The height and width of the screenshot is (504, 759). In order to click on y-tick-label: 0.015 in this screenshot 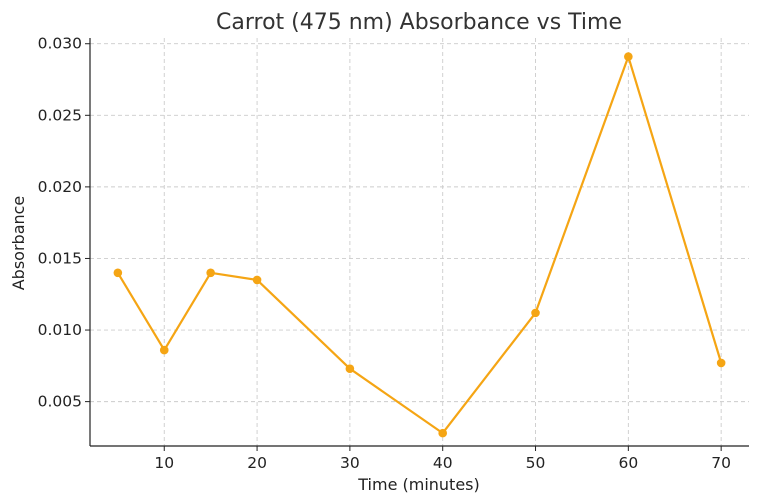, I will do `click(60, 258)`.